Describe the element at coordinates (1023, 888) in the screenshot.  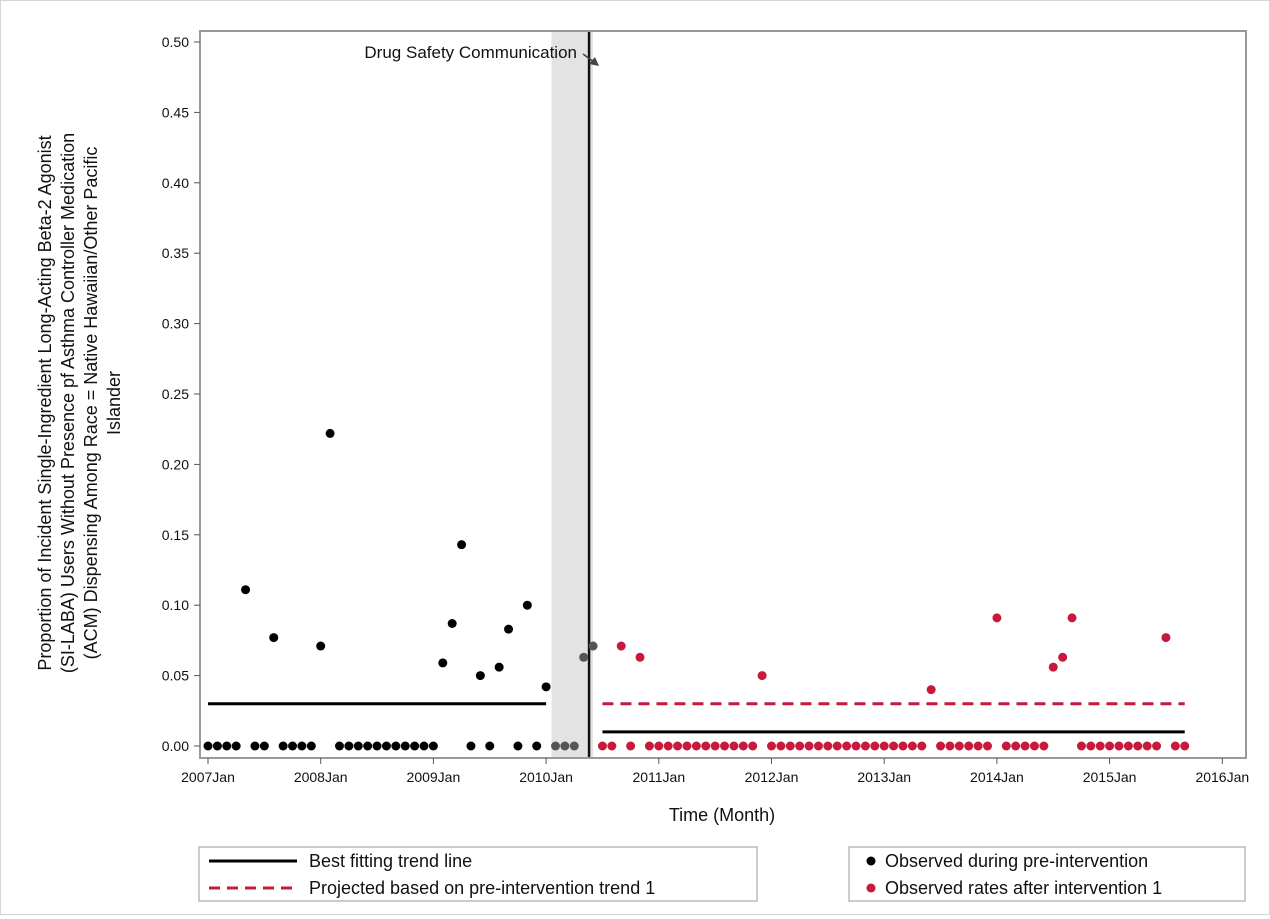
I see `legend-post-label: Observed rates after intervention 1` at that location.